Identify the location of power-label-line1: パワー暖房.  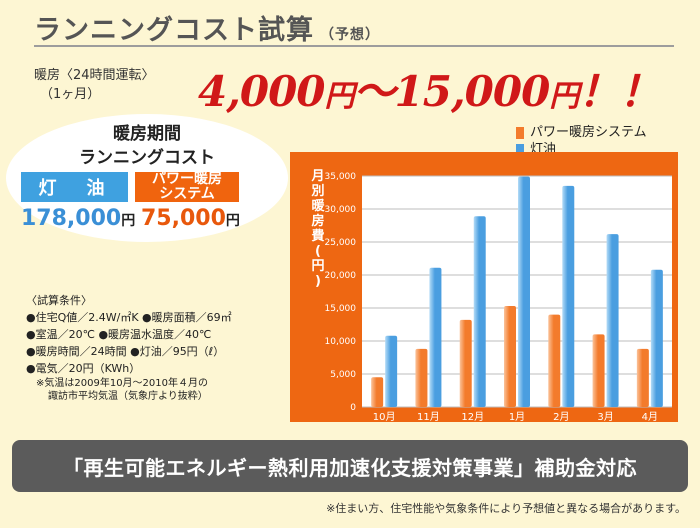
(187, 179).